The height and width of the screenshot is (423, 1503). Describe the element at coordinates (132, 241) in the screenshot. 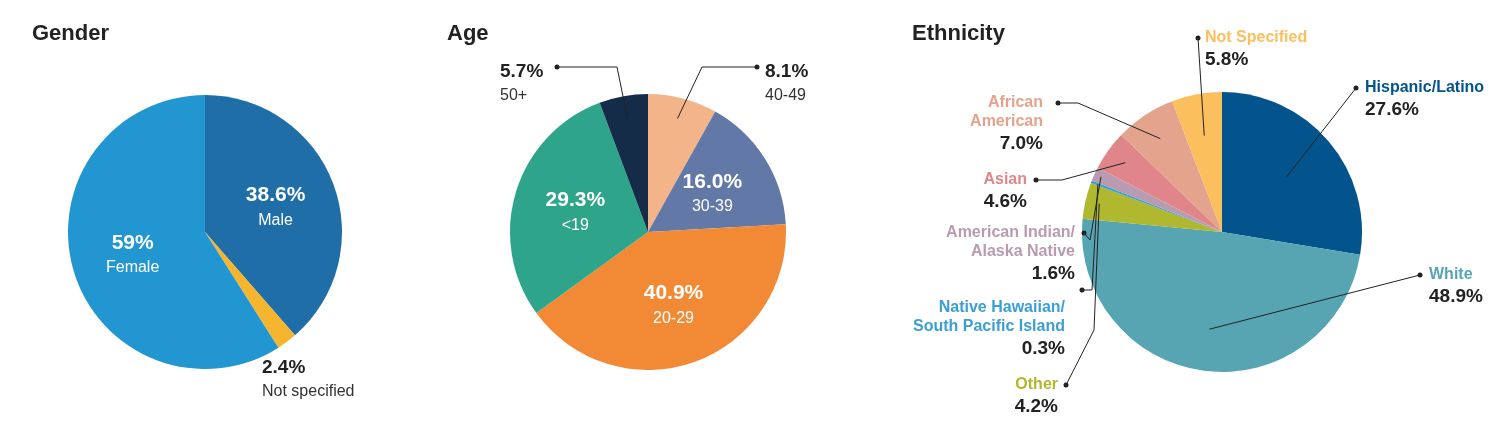

I see `data-label: 59%` at that location.